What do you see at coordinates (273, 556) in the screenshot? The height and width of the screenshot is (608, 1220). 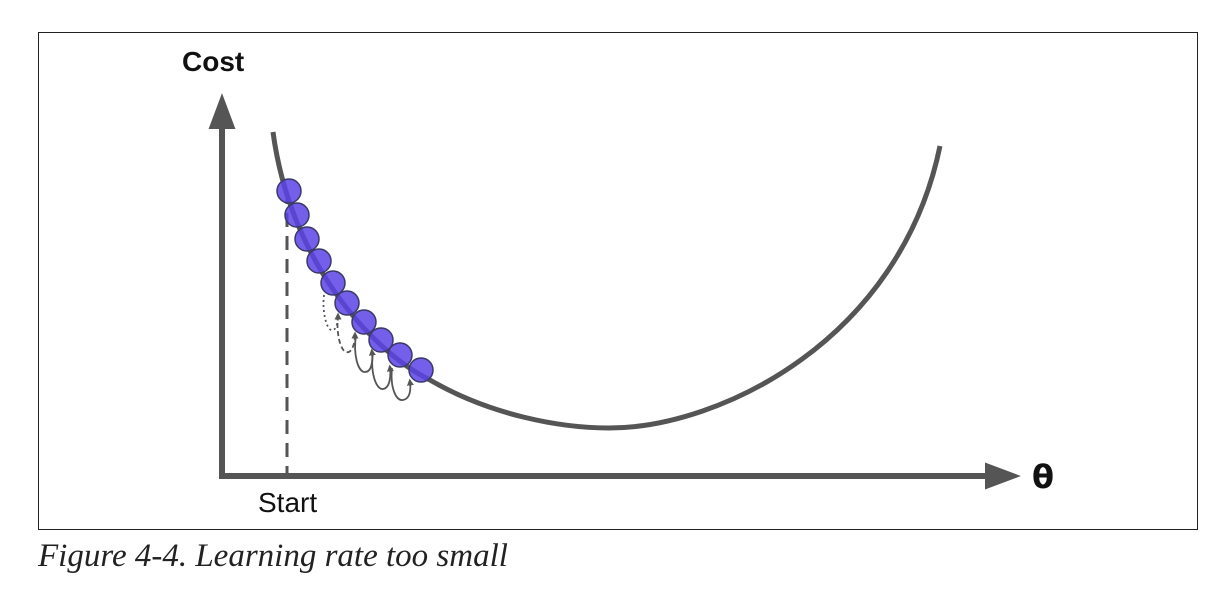 I see `figure-caption: Figure 4-4. Learning rate too small` at bounding box center [273, 556].